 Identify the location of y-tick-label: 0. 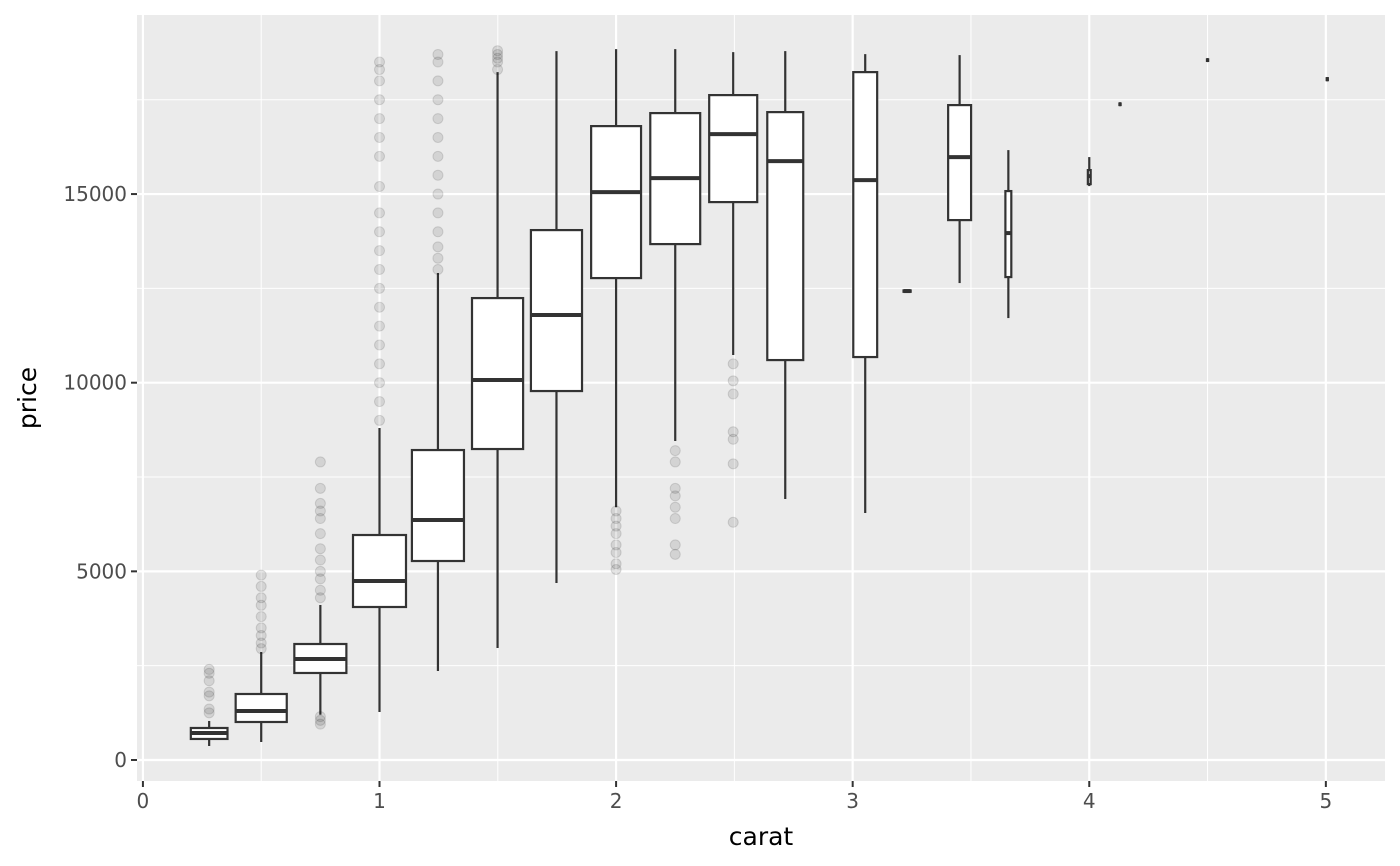
(120, 760).